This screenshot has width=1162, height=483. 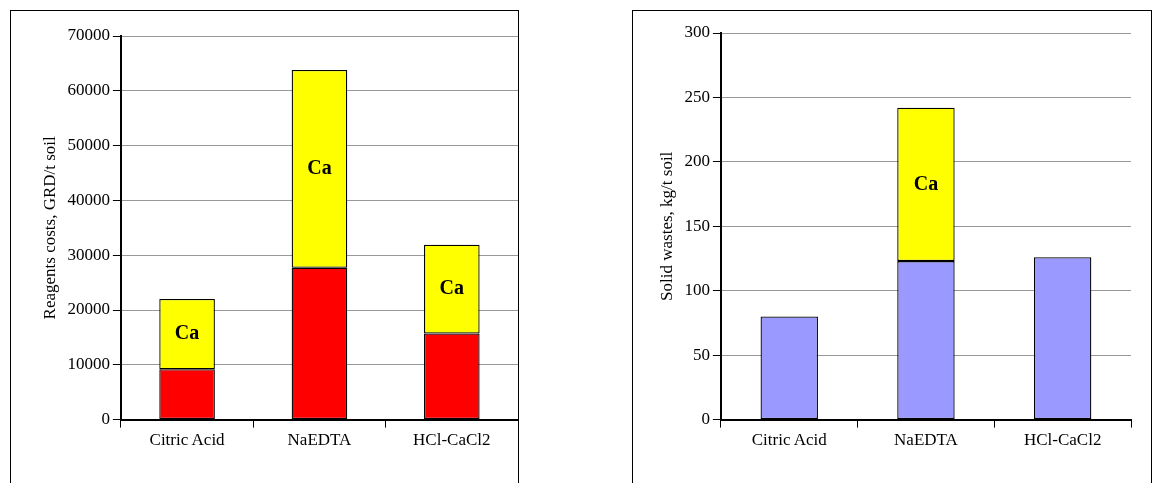 What do you see at coordinates (701, 354) in the screenshot?
I see `y-tick-label: 50` at bounding box center [701, 354].